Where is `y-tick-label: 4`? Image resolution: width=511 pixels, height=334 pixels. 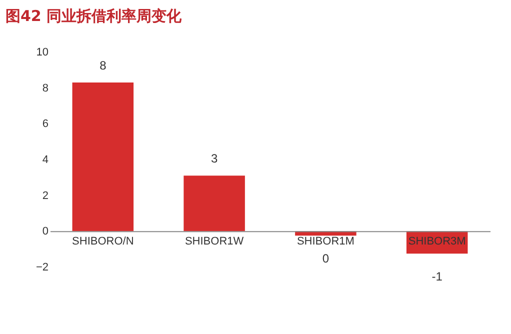
y-tick-label: 4 is located at coordinates (45, 160).